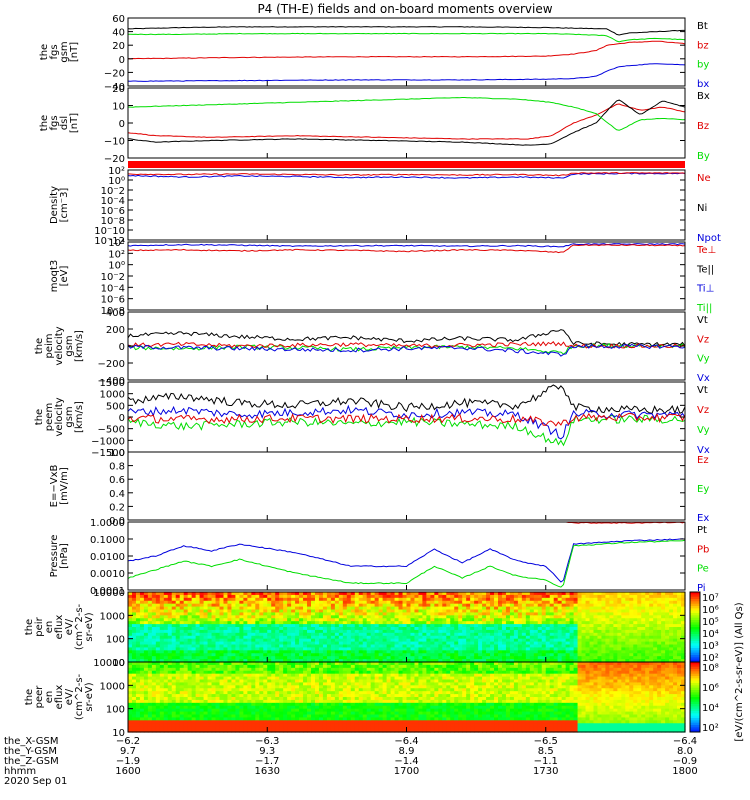 The height and width of the screenshot is (800, 750). Describe the element at coordinates (695, 645) in the screenshot. I see `colorbar-cell` at that location.